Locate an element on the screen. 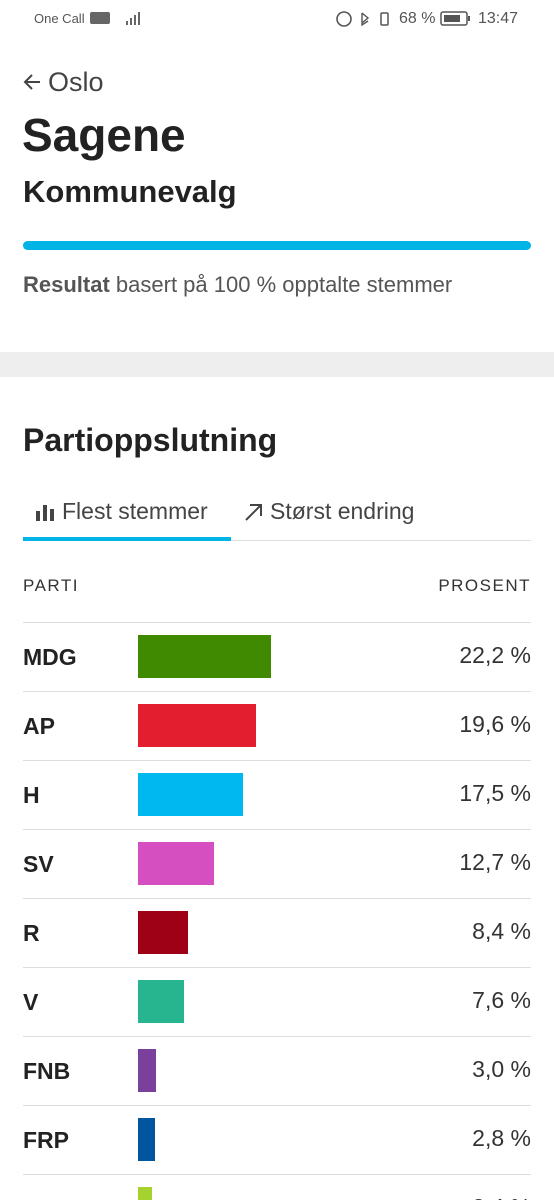  result-text: basert på 100 % opptalte stemmer is located at coordinates (284, 284).